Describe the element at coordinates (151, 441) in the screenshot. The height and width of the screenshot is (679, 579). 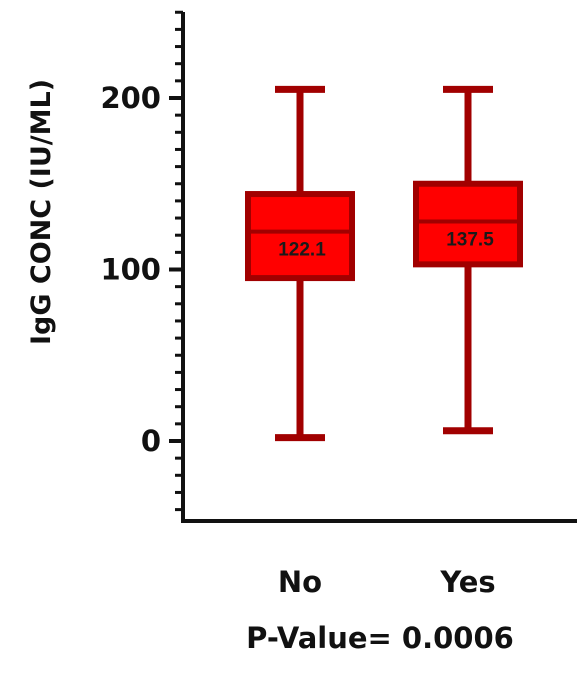
I see `y-tick-label: 0` at that location.